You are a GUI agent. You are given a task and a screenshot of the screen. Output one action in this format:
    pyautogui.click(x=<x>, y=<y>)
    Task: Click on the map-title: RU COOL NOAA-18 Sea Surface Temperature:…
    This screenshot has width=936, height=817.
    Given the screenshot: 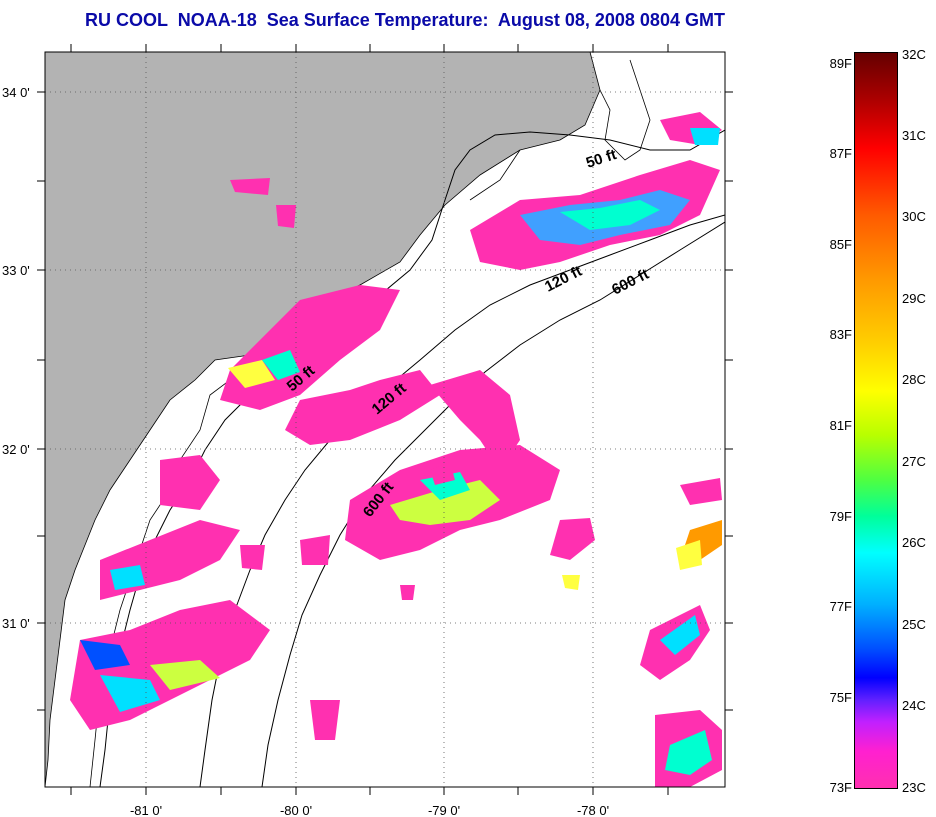 What is the action you would take?
    pyautogui.click(x=405, y=20)
    